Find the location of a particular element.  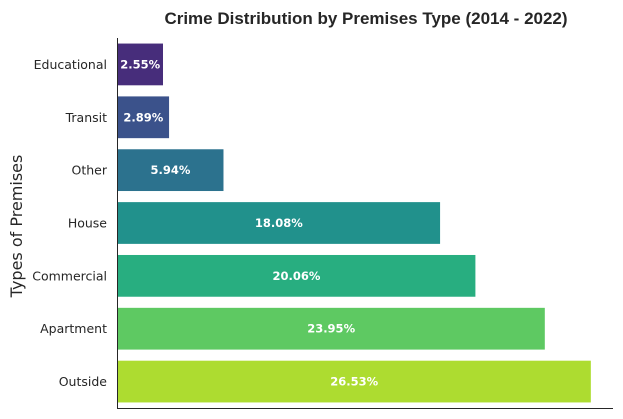

bar-educational is located at coordinates (140, 64).